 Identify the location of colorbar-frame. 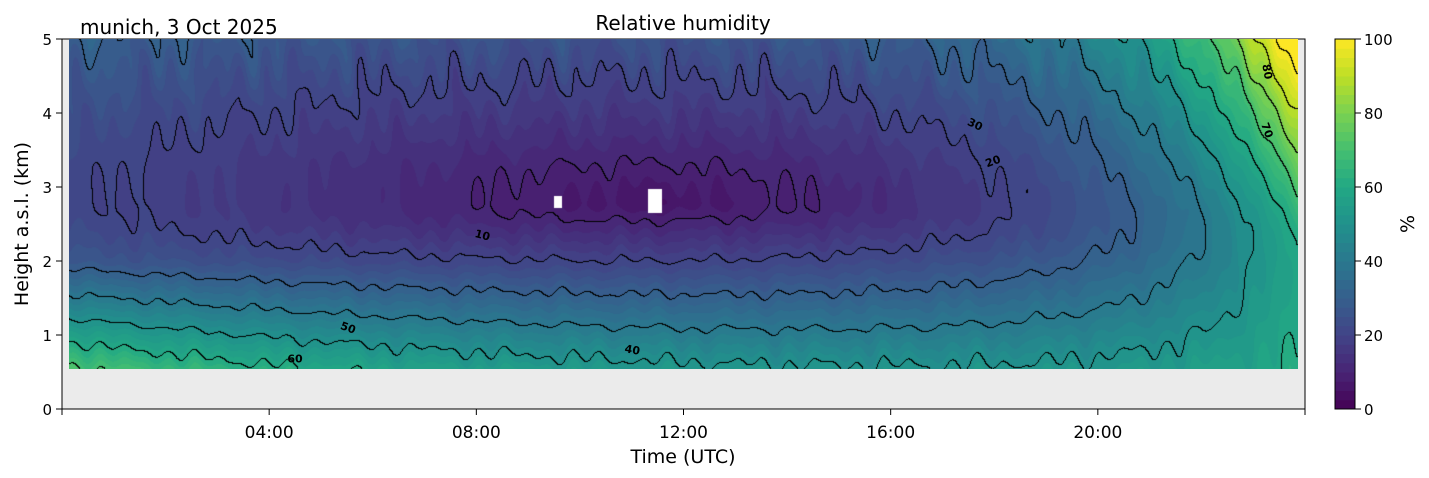
(1345, 224).